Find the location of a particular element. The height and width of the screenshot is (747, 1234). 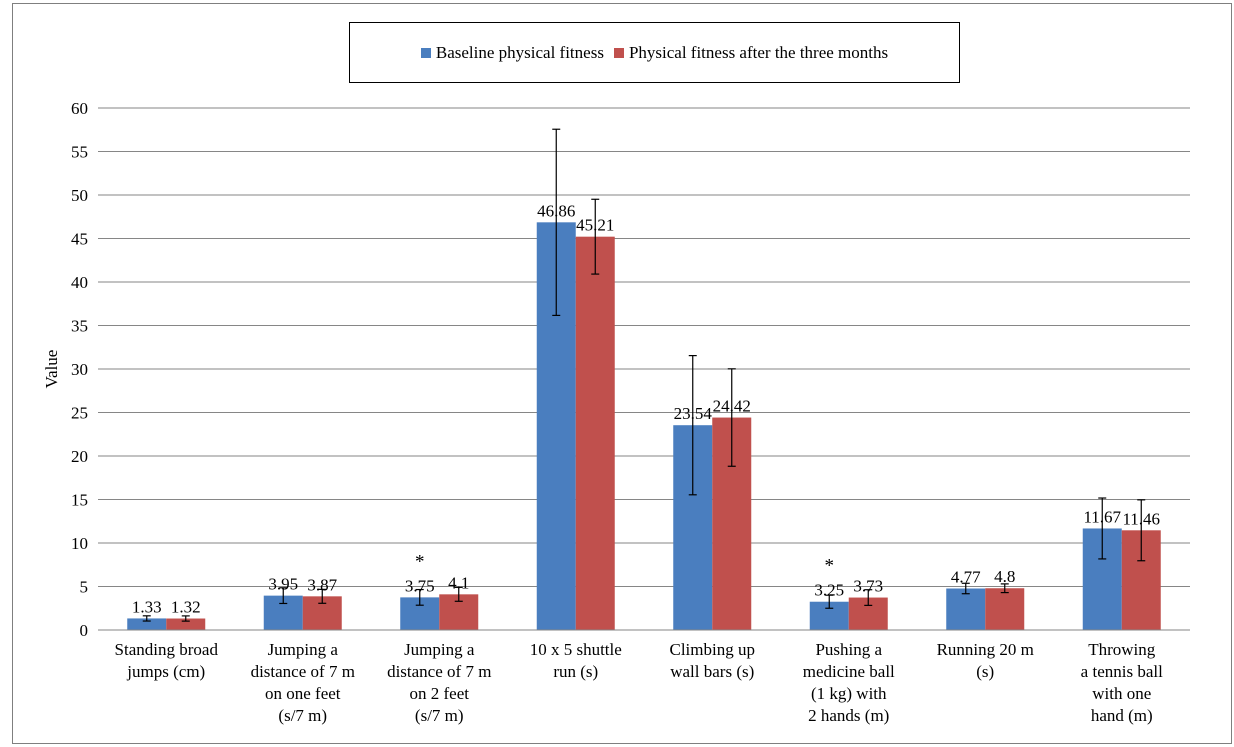

data-label: 3.25 is located at coordinates (829, 590).